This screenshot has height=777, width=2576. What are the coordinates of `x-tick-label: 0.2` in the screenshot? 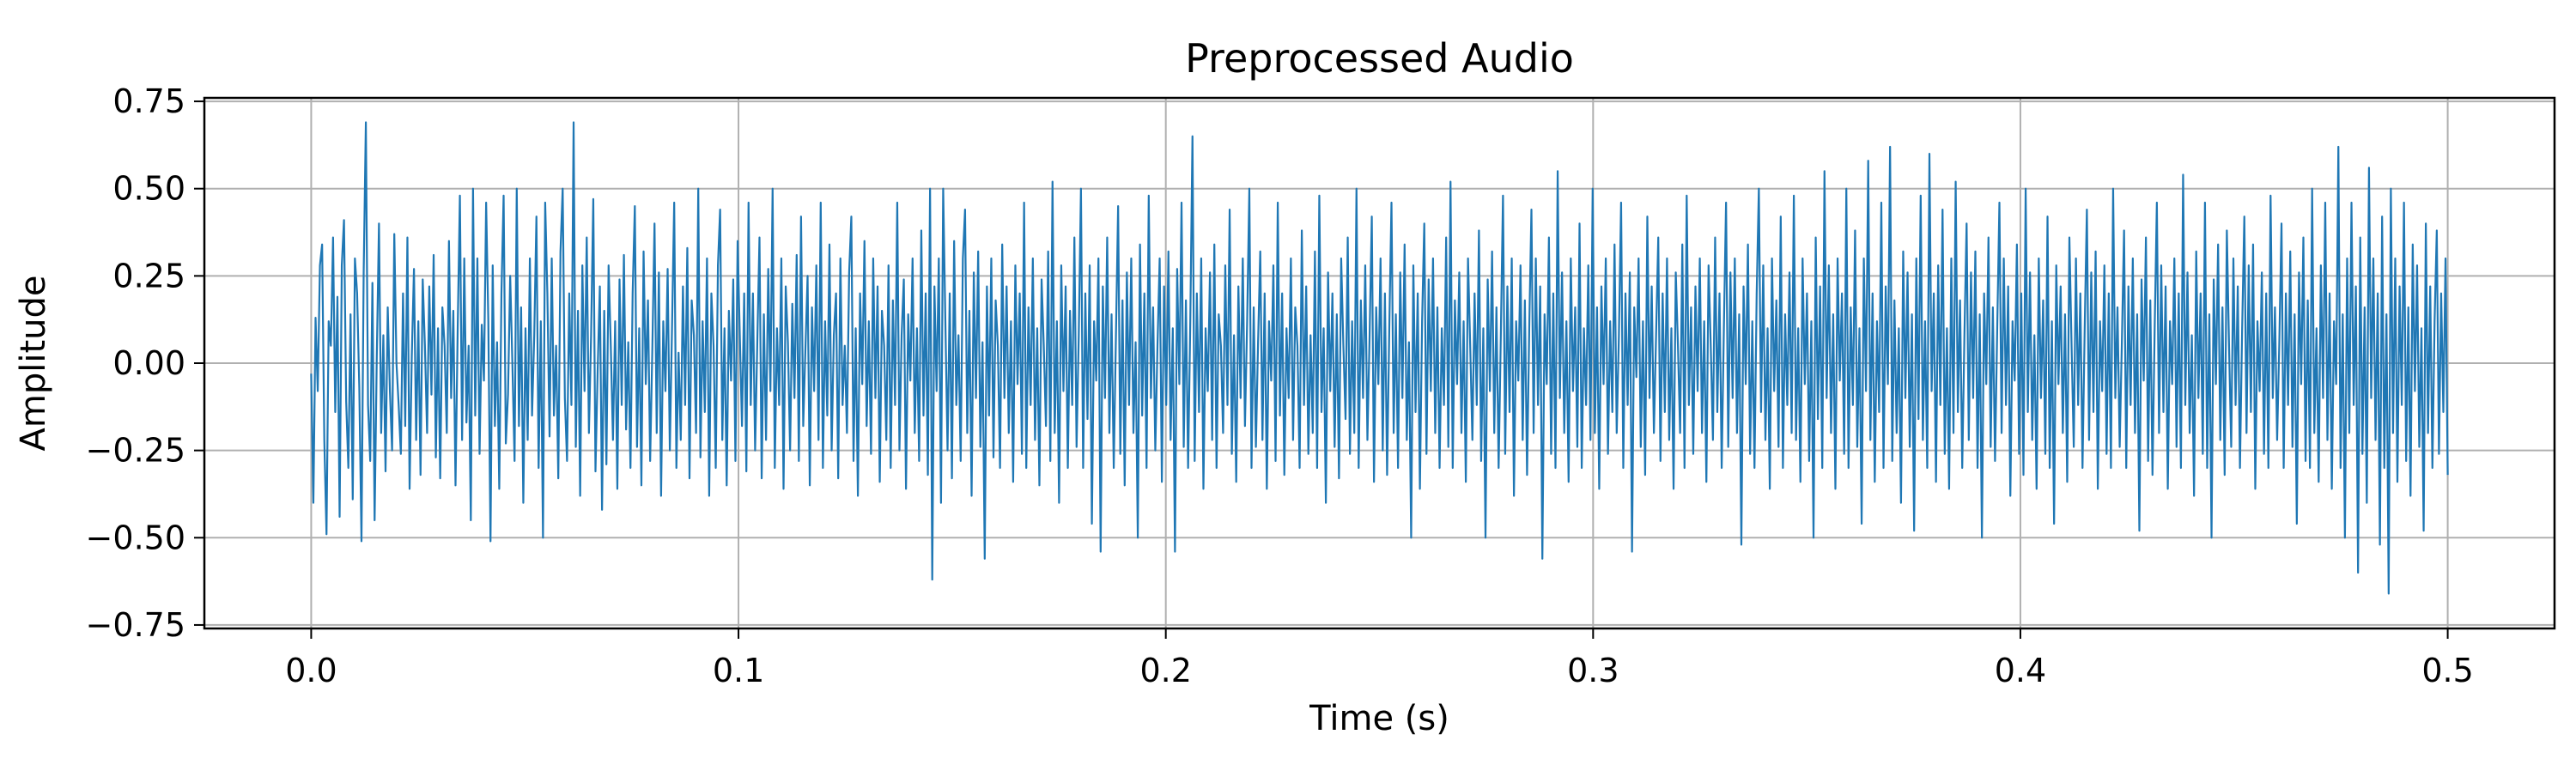 It's located at (1165, 670).